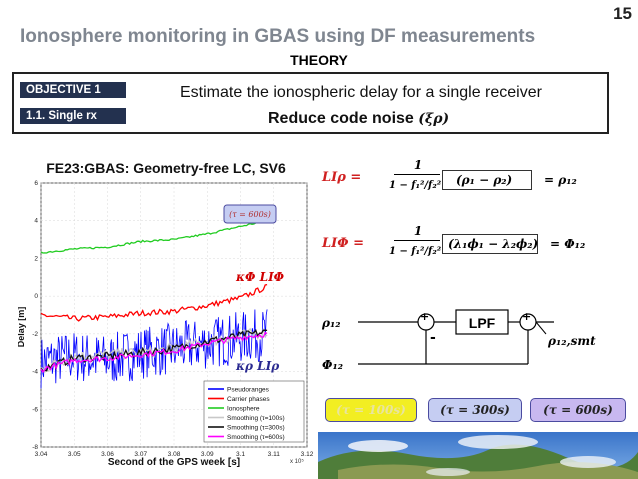 The image size is (638, 479). Describe the element at coordinates (207, 454) in the screenshot. I see `x-tick-label: 3.09` at that location.